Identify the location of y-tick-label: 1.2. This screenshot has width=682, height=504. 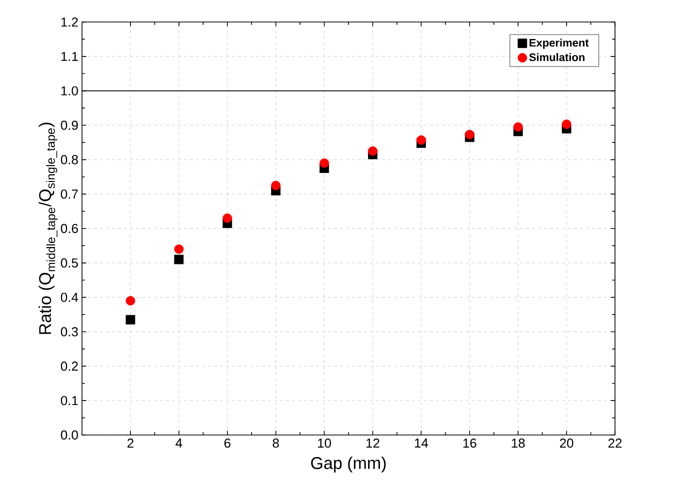
(69, 22).